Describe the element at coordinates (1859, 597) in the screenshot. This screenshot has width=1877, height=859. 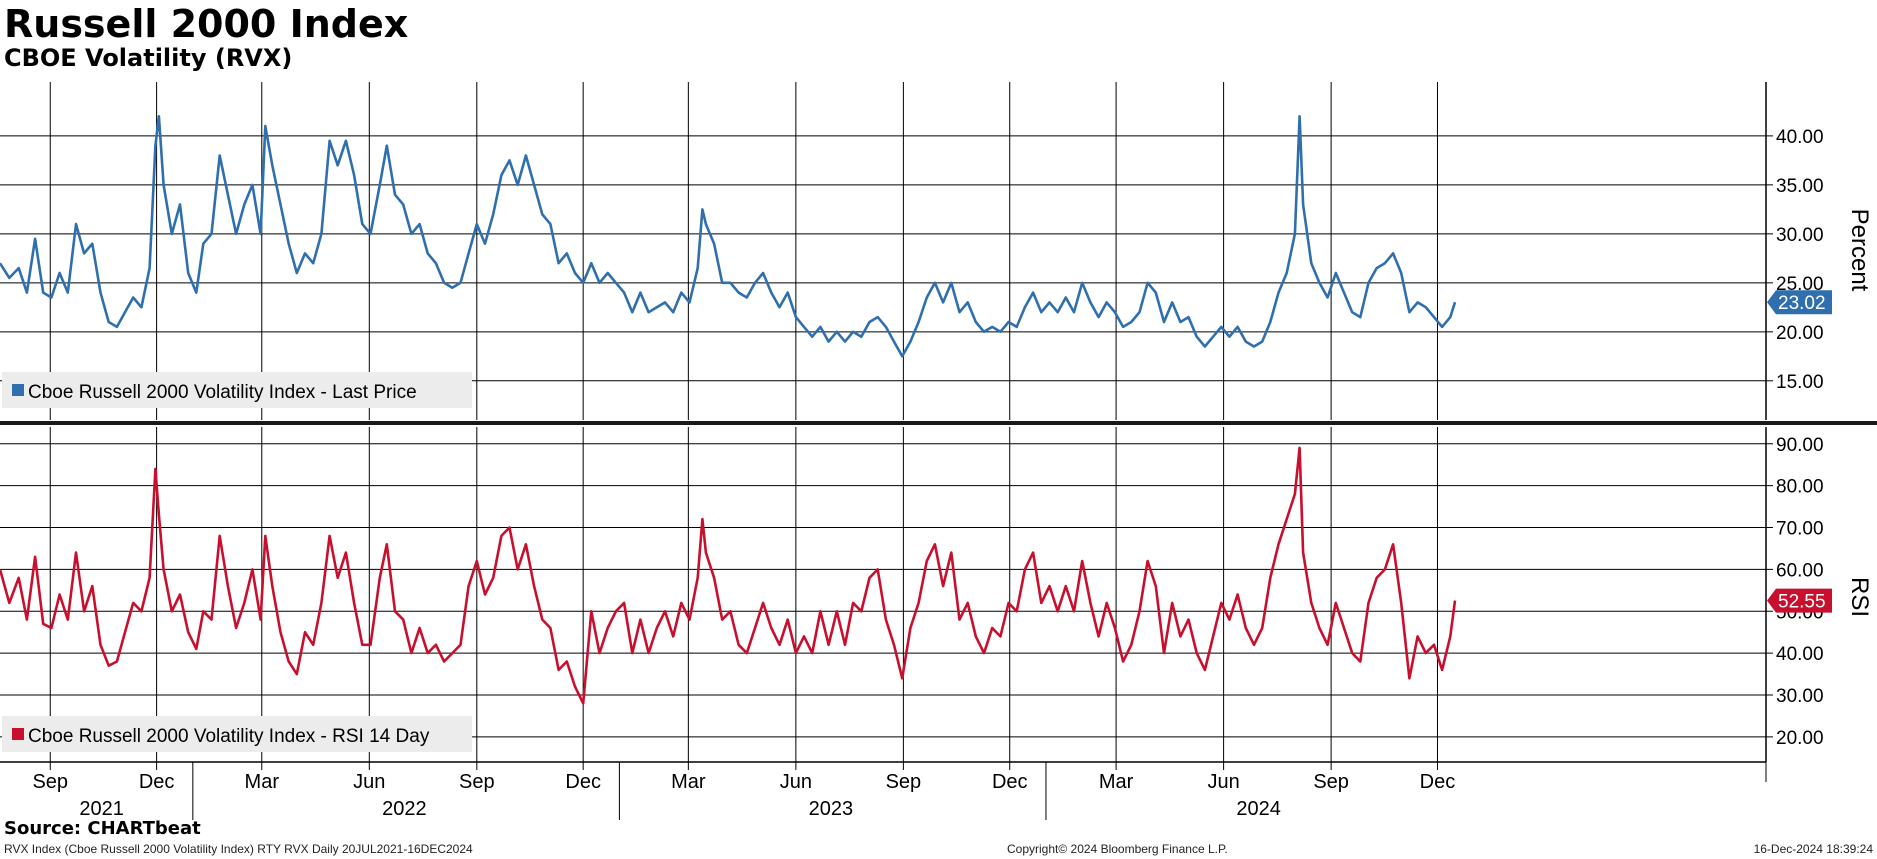
I see `y-axis-label: RSI` at that location.